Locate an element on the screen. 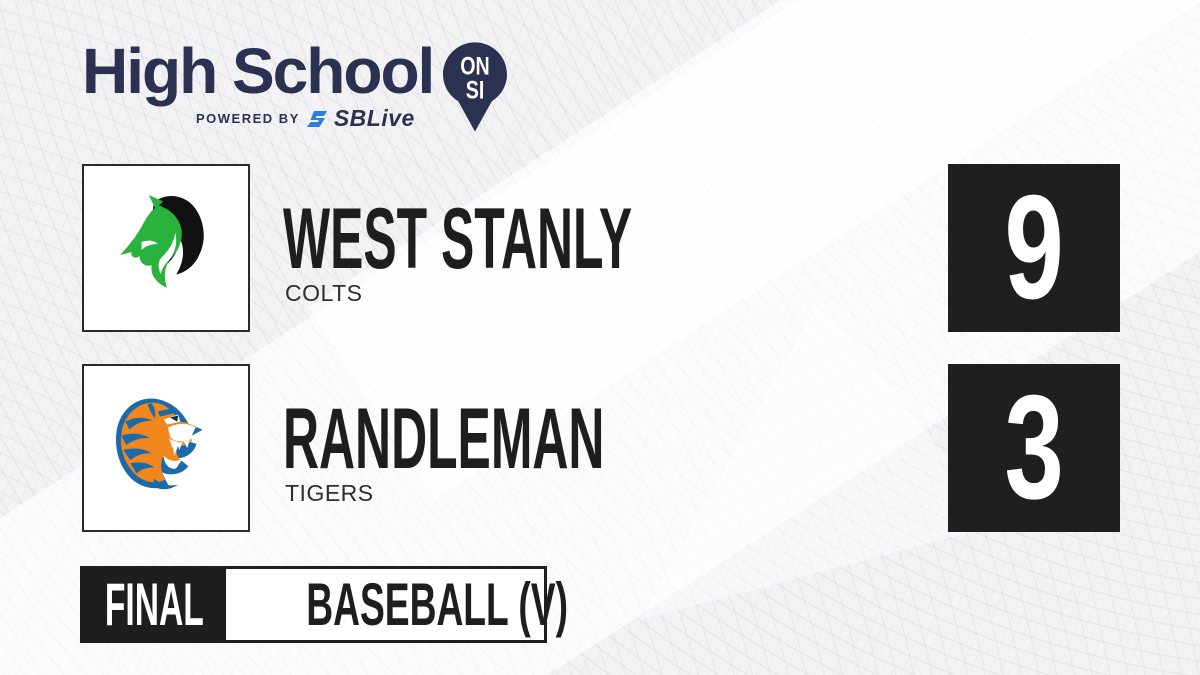  pin-text-on: ON is located at coordinates (475, 66).